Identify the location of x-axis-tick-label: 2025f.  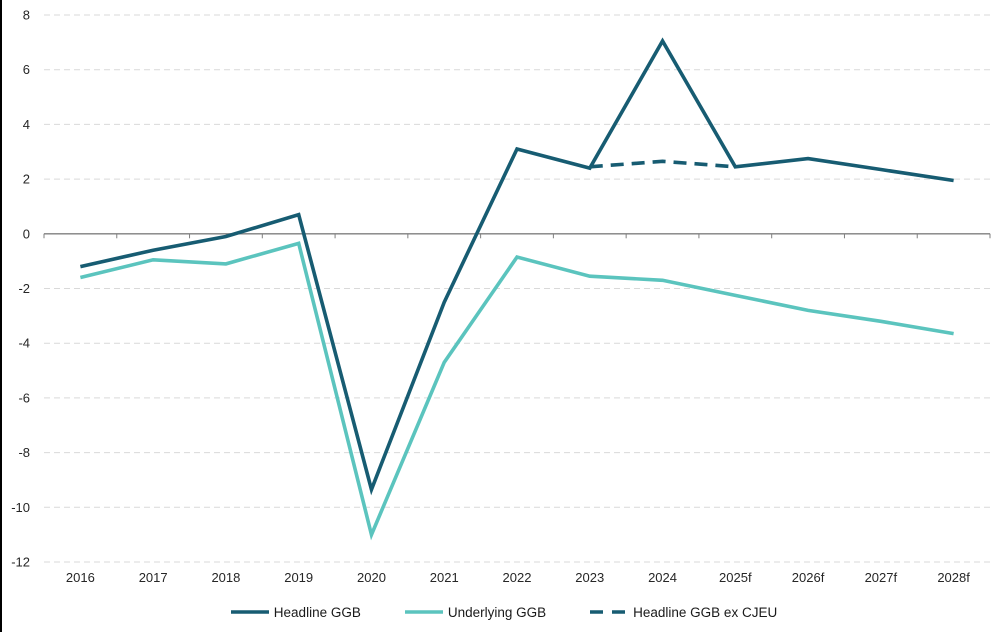
(735, 577).